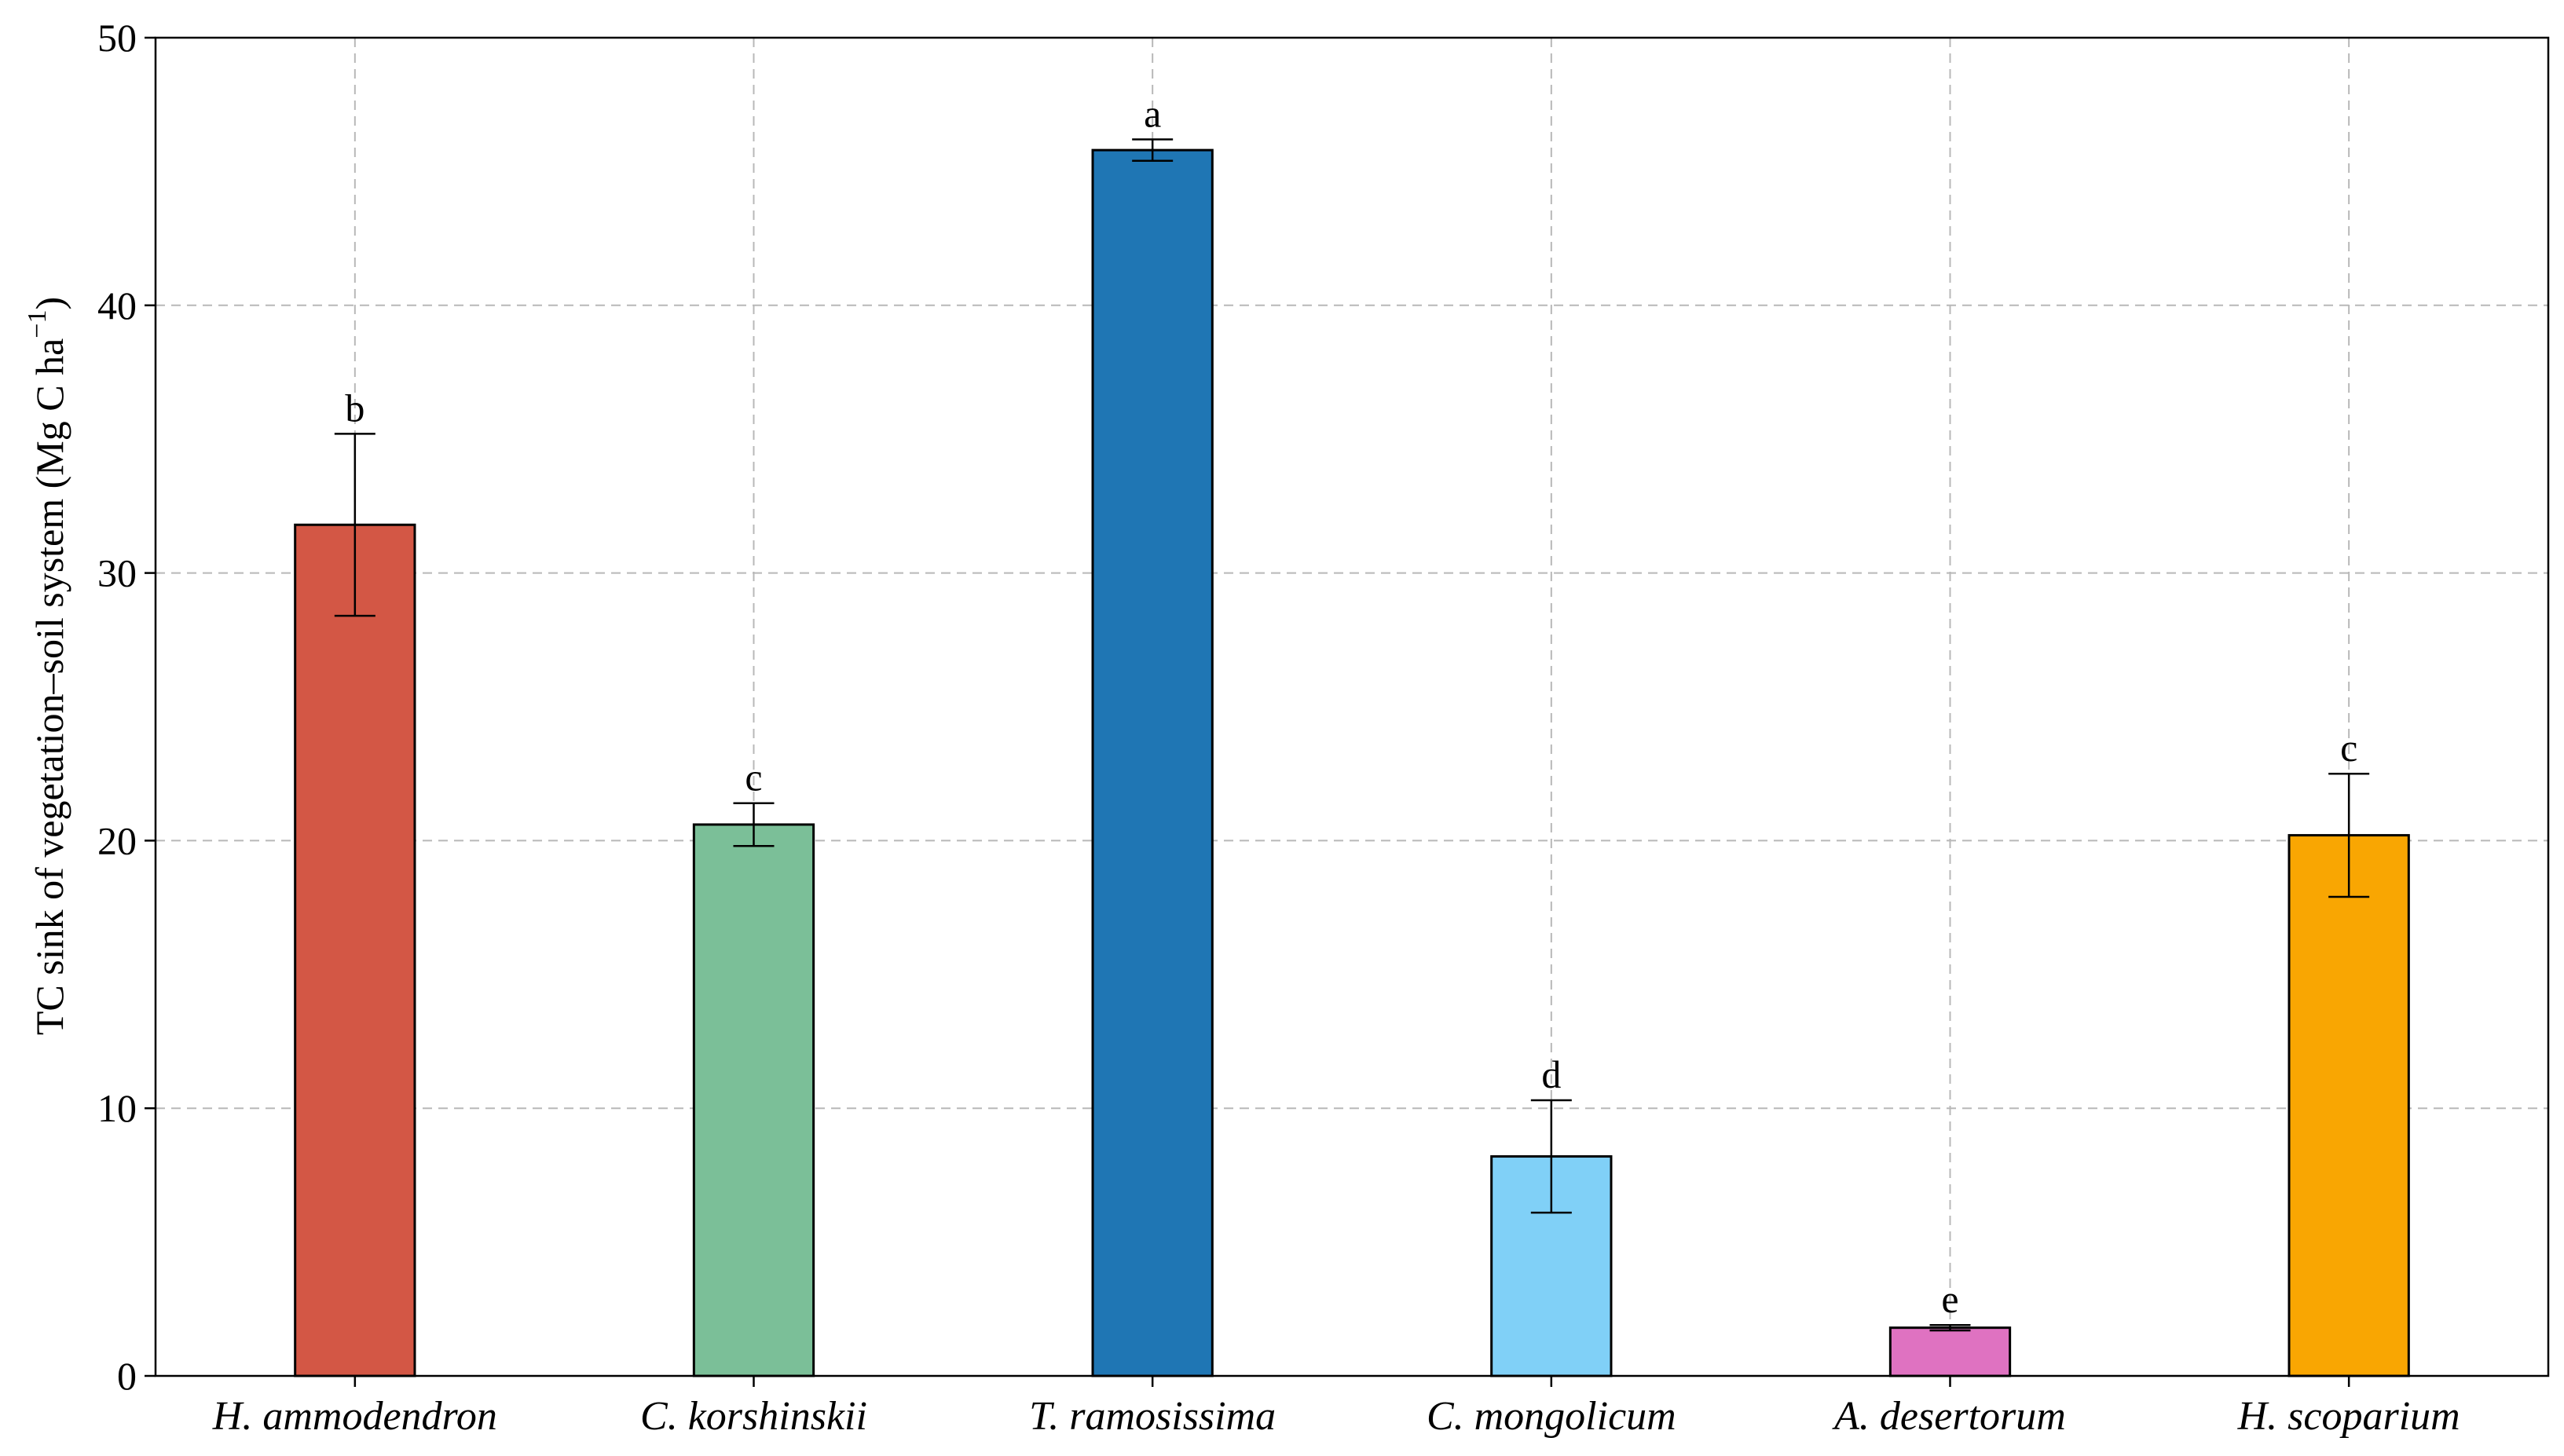 The image size is (2564, 1456). I want to click on x-tick-label: H. ammodendron, so click(354, 1416).